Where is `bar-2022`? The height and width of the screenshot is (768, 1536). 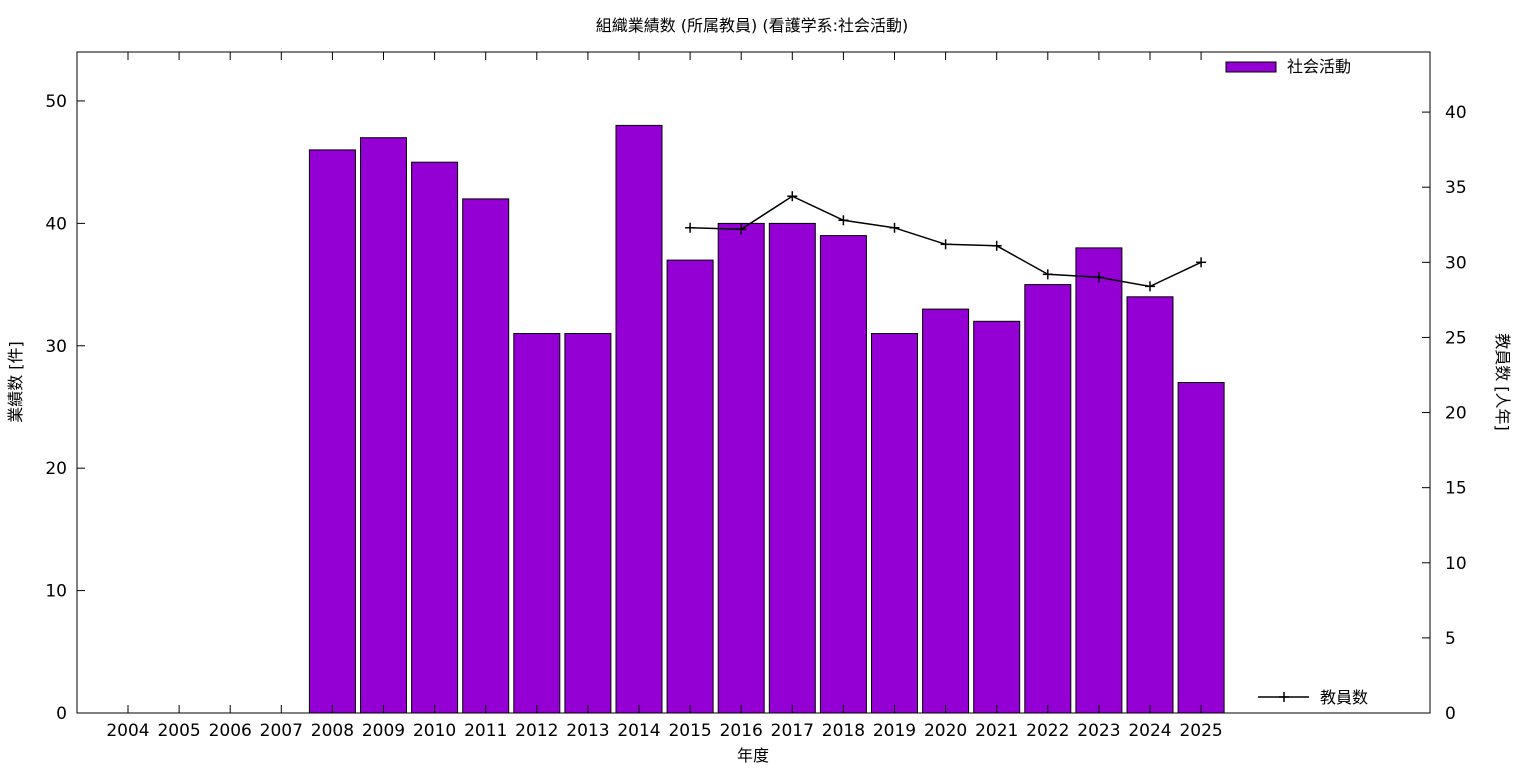 bar-2022 is located at coordinates (1048, 499).